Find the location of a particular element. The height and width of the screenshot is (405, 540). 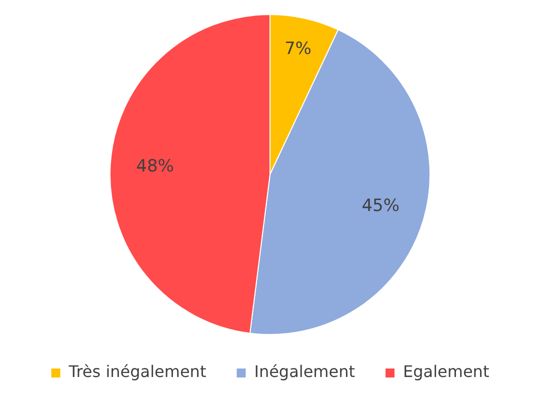

data-label: 7% is located at coordinates (298, 49).